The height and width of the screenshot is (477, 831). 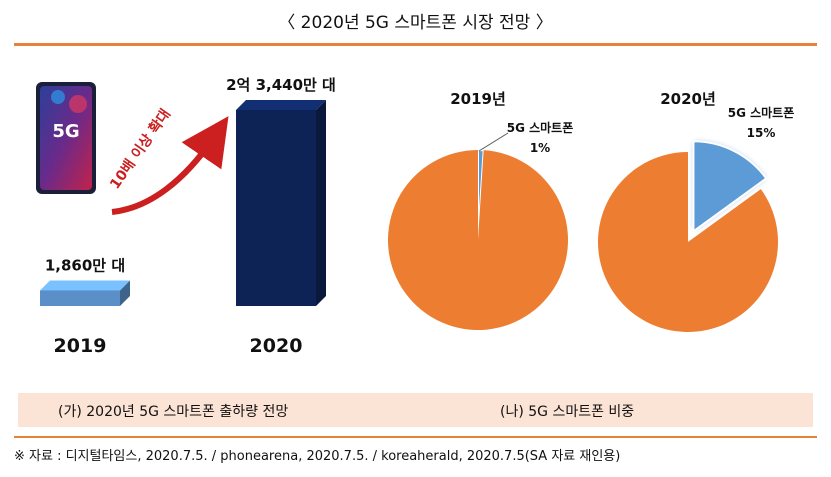 I want to click on caption-bar: (가) 2020년 5G 스마트폰 출하량 전망 (나) 5G 스마트폰 비중, so click(x=415, y=410).